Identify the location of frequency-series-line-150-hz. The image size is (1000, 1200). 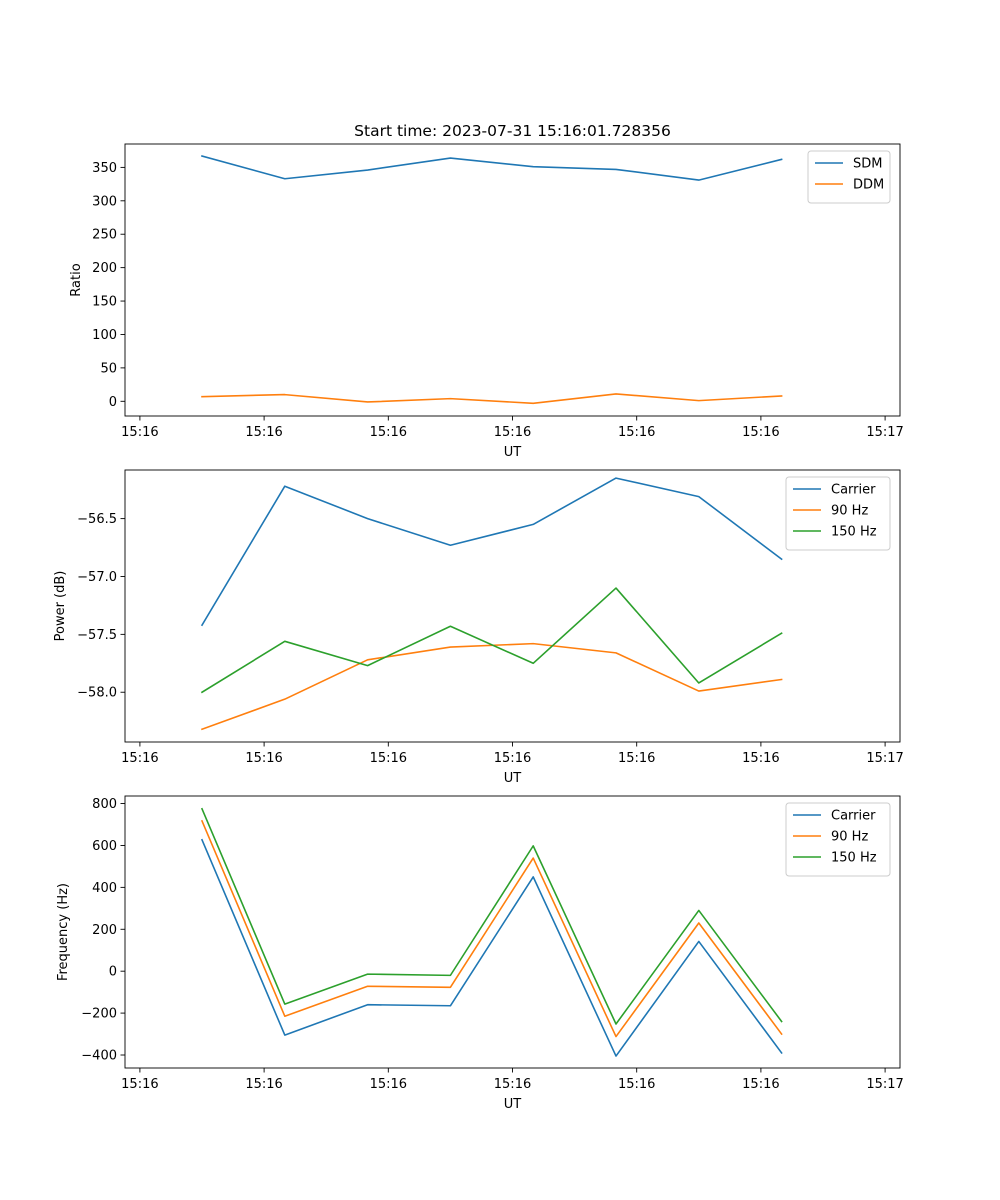
(491, 916).